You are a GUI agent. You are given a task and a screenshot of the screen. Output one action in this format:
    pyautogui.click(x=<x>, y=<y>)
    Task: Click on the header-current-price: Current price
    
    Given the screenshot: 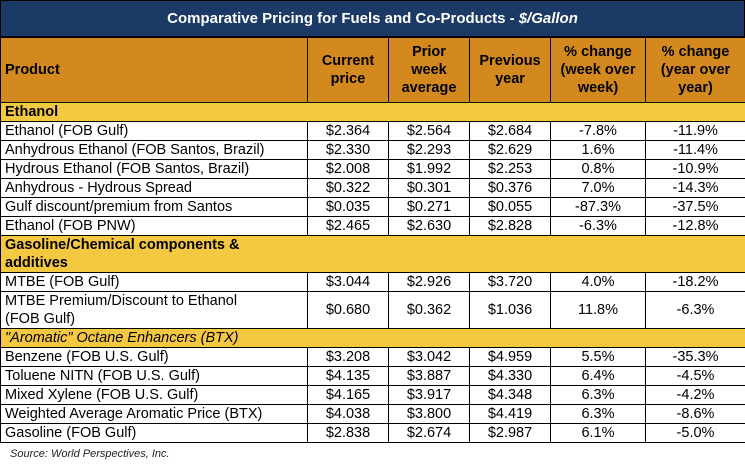 What is the action you would take?
    pyautogui.click(x=348, y=70)
    